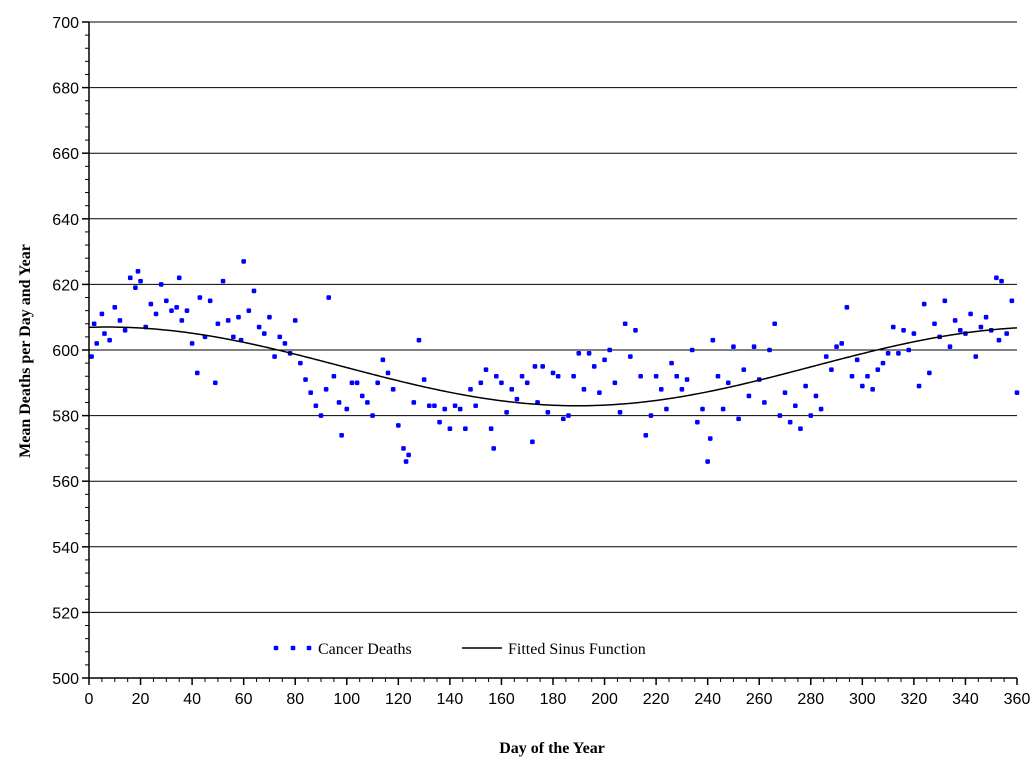 The height and width of the screenshot is (759, 1035). Describe the element at coordinates (65, 285) in the screenshot. I see `y-tick-label: 620` at that location.